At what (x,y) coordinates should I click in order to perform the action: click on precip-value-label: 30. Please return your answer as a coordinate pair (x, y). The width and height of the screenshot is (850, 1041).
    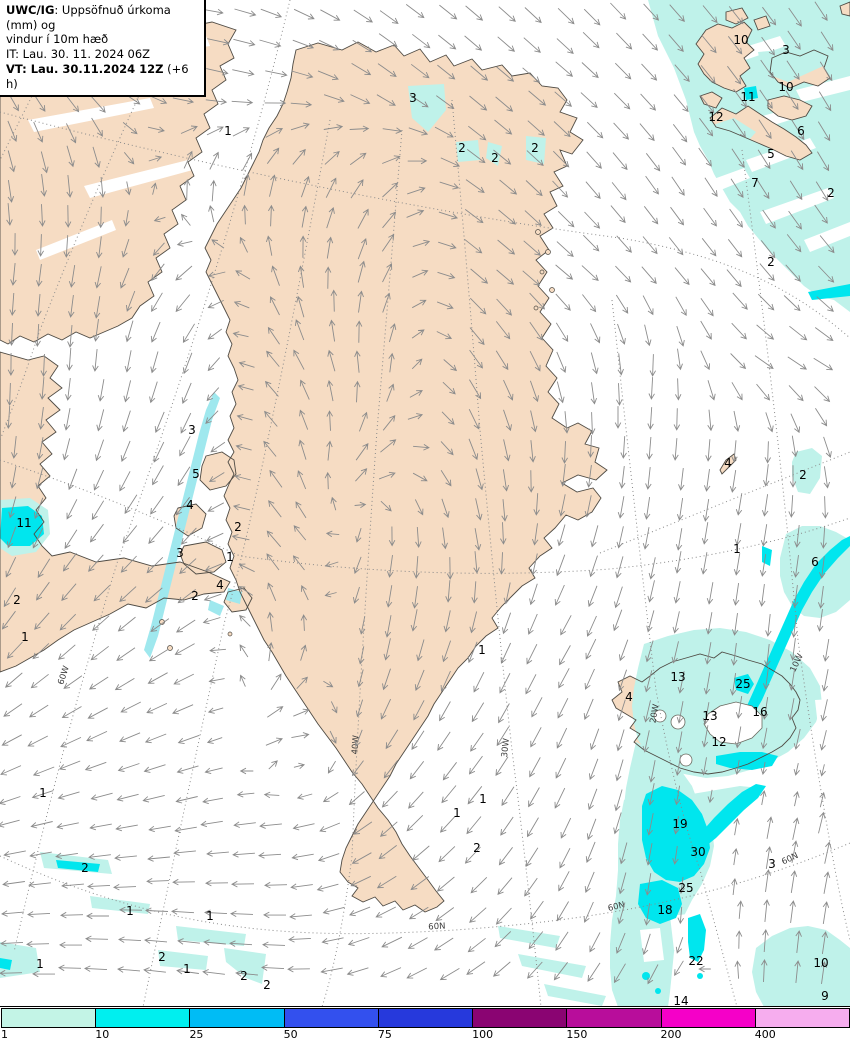
    Looking at the image, I should click on (697, 852).